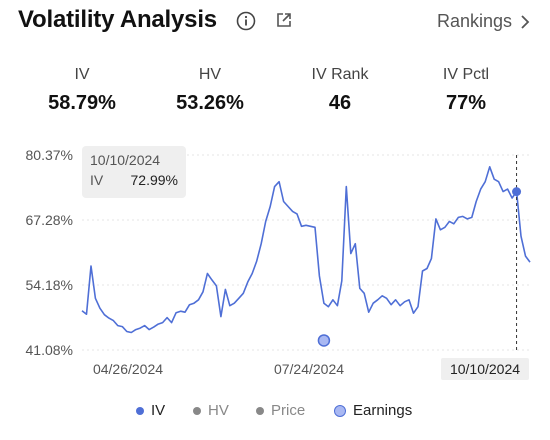  What do you see at coordinates (49, 155) in the screenshot?
I see `y-tick-label: 80.37%` at bounding box center [49, 155].